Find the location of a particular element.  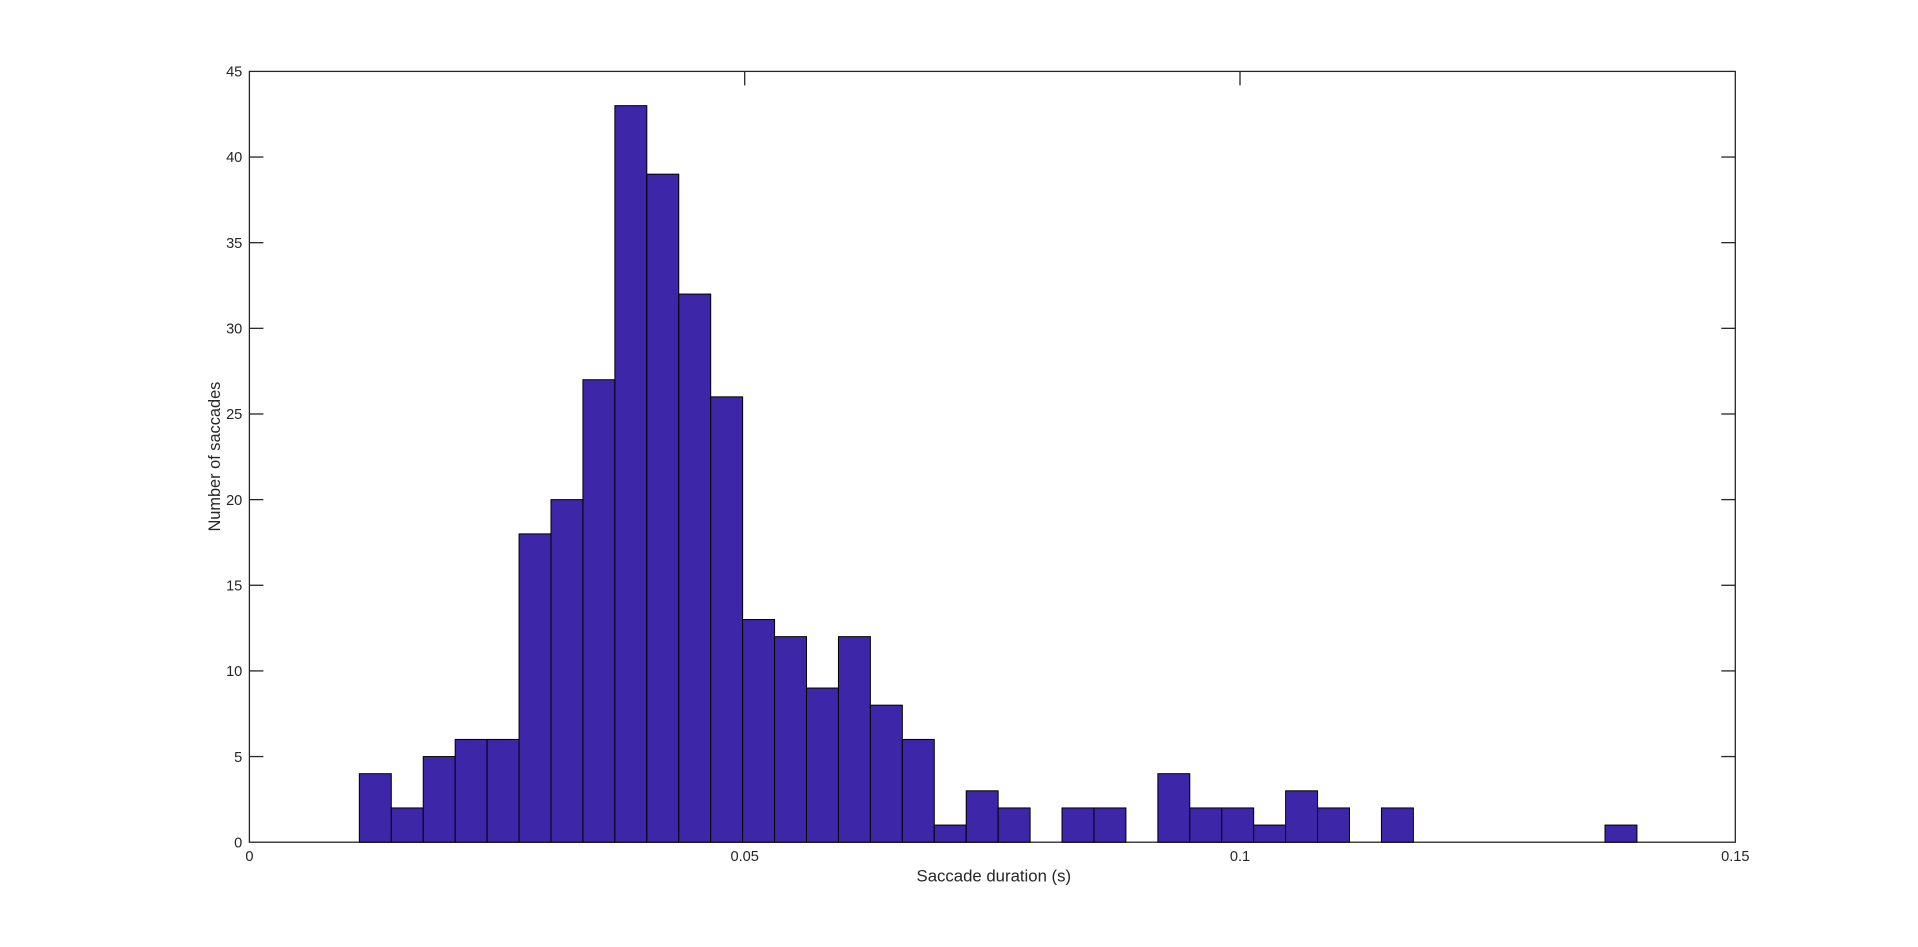

svg-text: 20 is located at coordinates (234, 501).